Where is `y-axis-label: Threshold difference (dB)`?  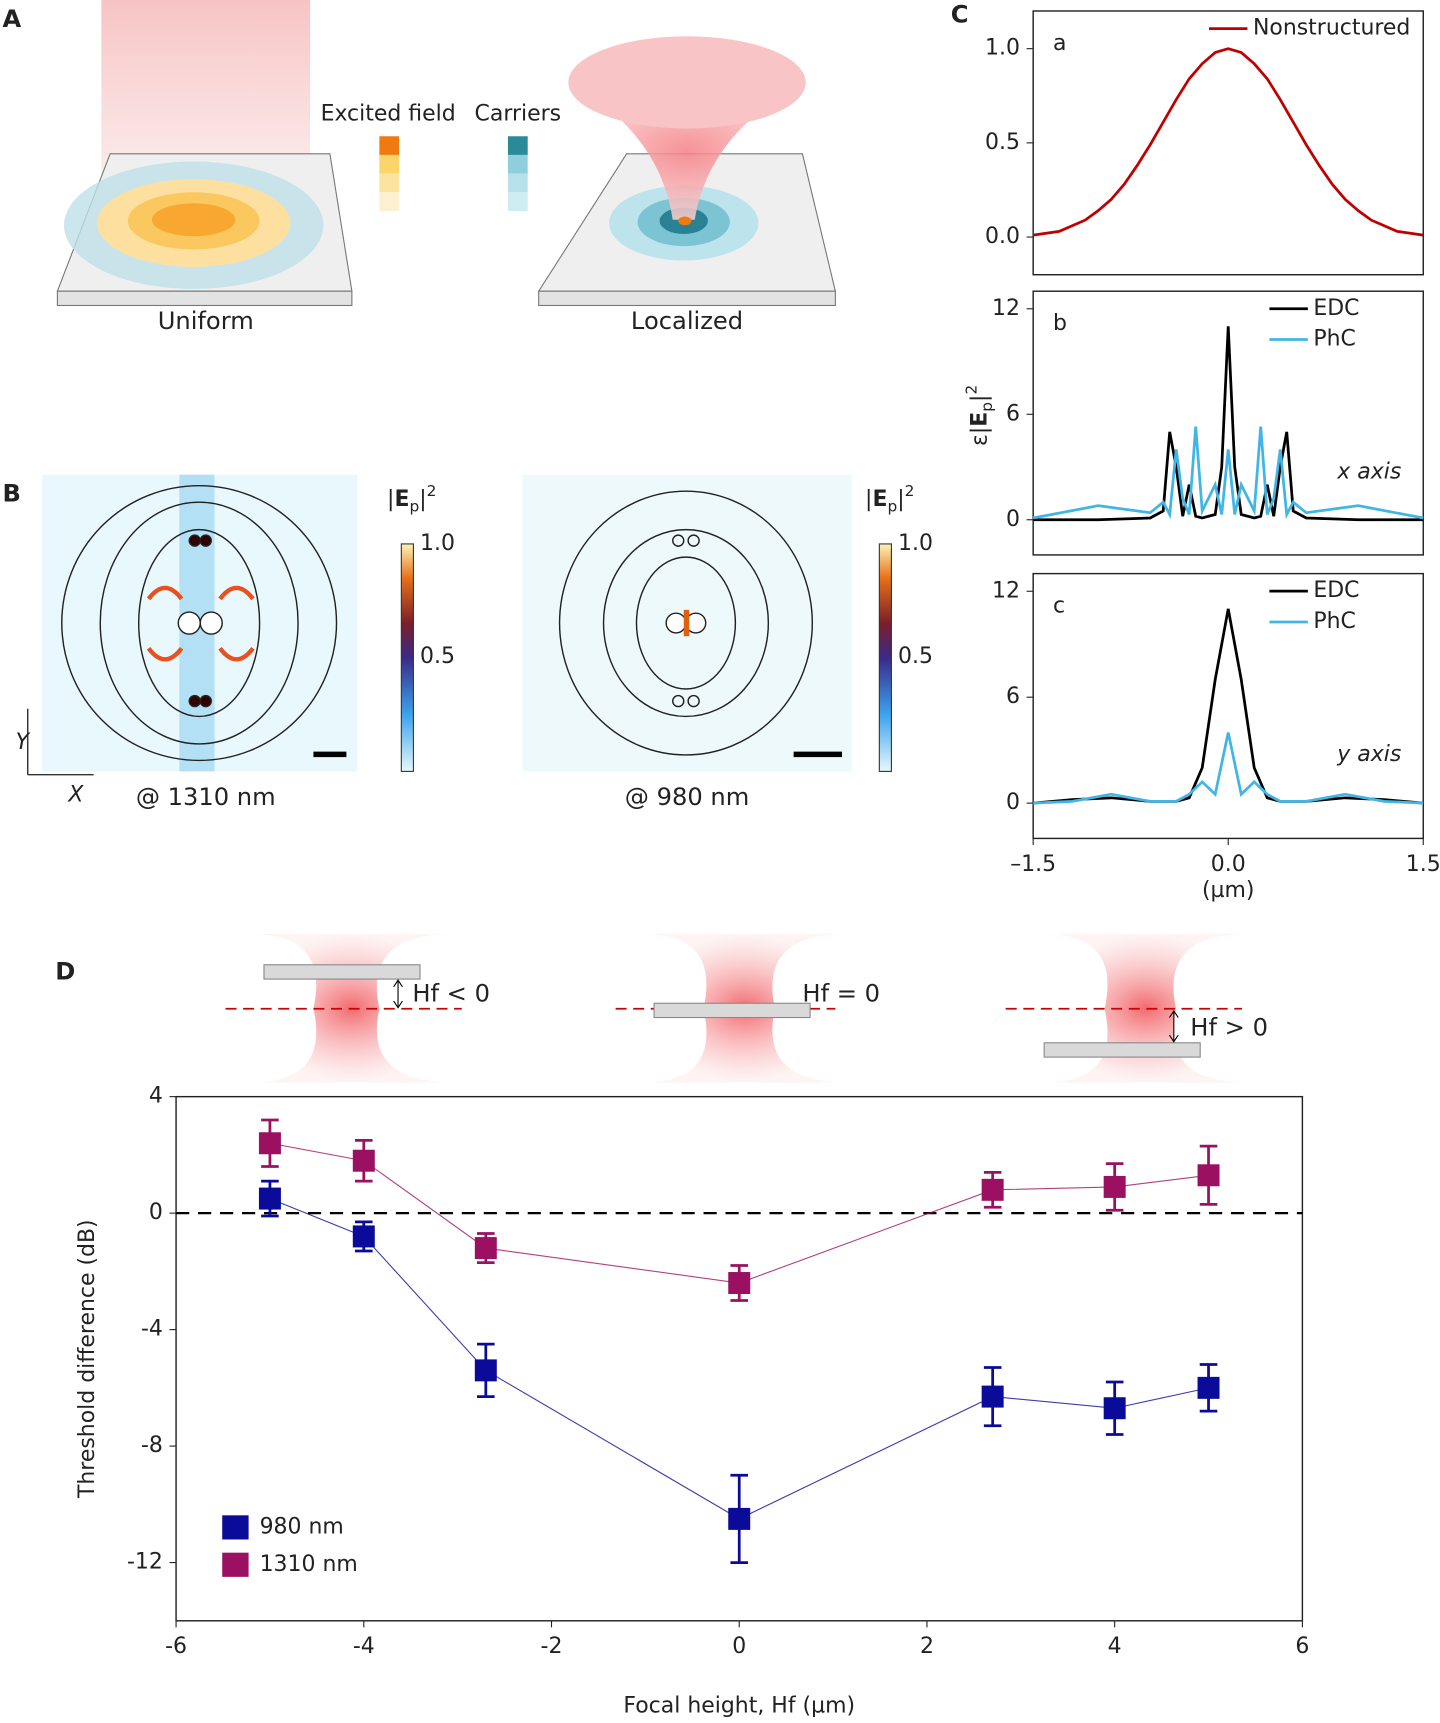 y-axis-label: Threshold difference (dB) is located at coordinates (87, 1359).